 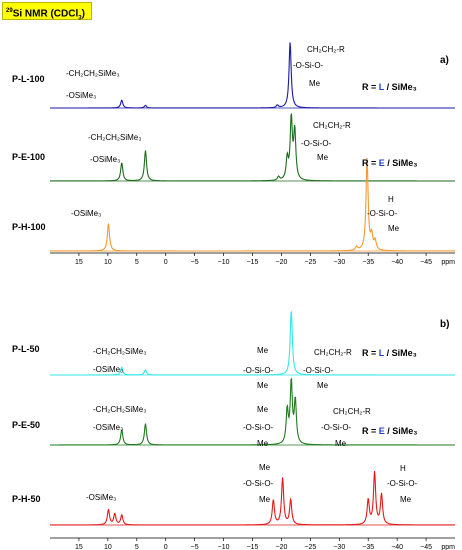 I want to click on series-label-p-e-50: P-E-50, so click(x=26, y=425).